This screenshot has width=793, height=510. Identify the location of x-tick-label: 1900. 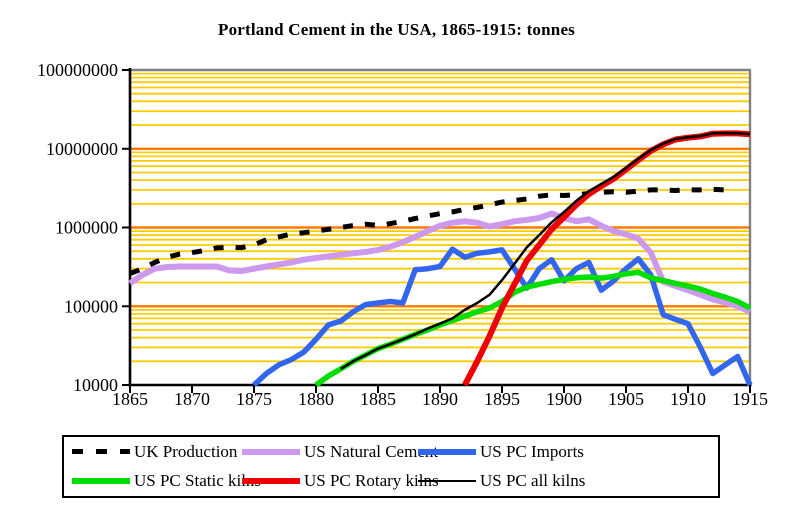
(564, 399).